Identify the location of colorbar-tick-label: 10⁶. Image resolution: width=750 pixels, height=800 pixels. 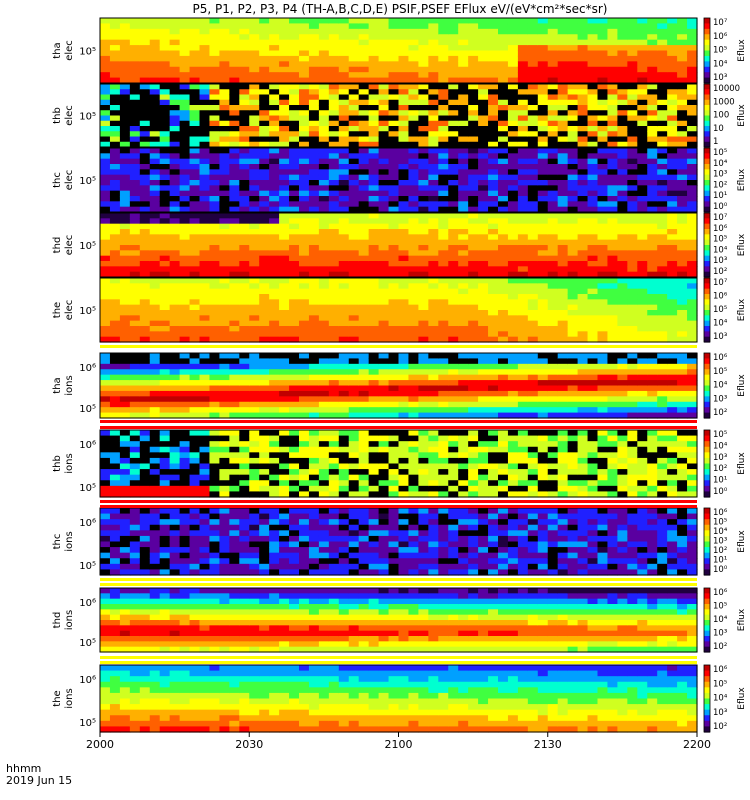
(720, 358).